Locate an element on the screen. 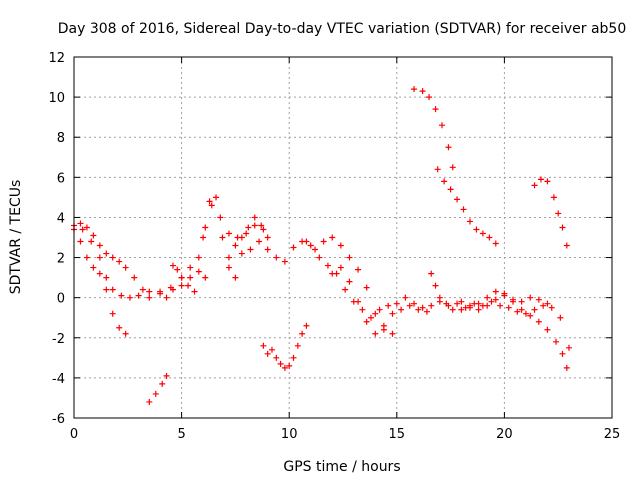 This screenshot has width=640, height=480. y-tick-label: 10 is located at coordinates (56, 98).